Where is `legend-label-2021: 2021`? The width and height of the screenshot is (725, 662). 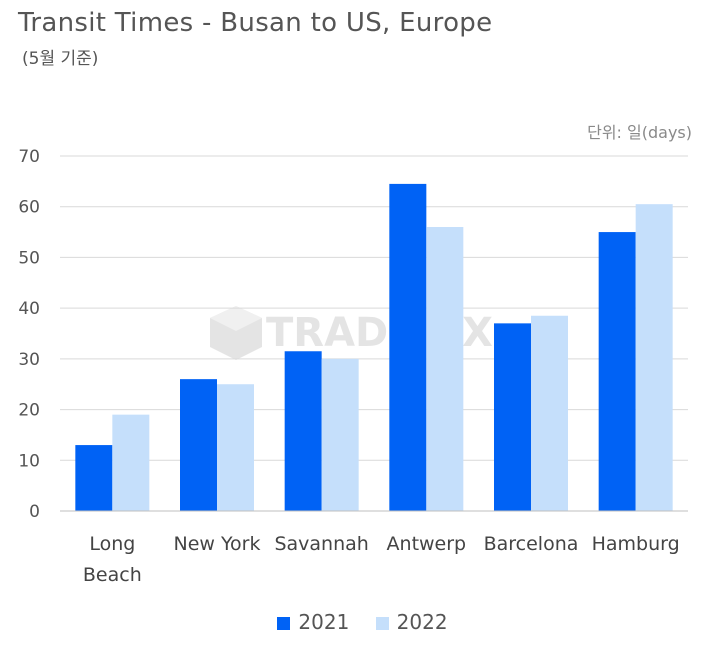
legend-label-2021: 2021 is located at coordinates (324, 622).